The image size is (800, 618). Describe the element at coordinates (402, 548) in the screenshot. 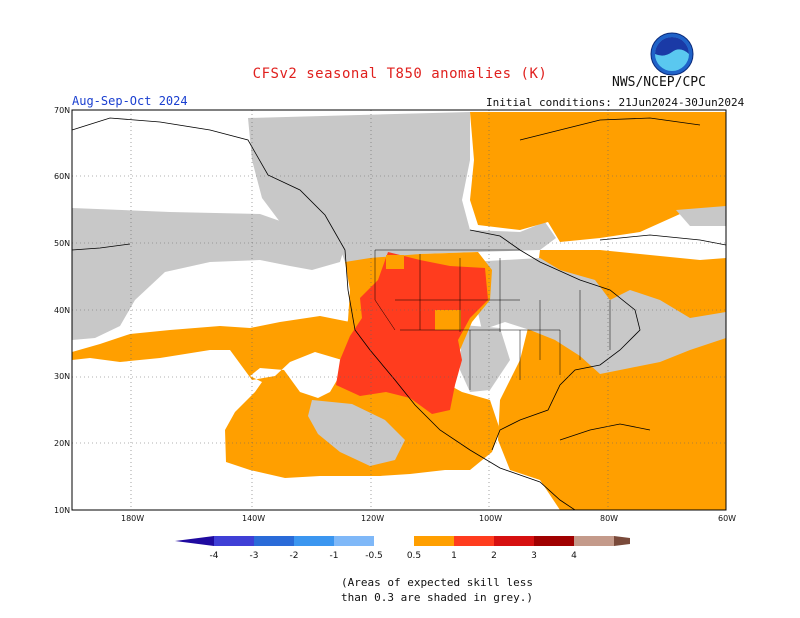

I see `colorbar: -4 -3 -2 -1 -0.5 0.5 1 2 3 4` at that location.